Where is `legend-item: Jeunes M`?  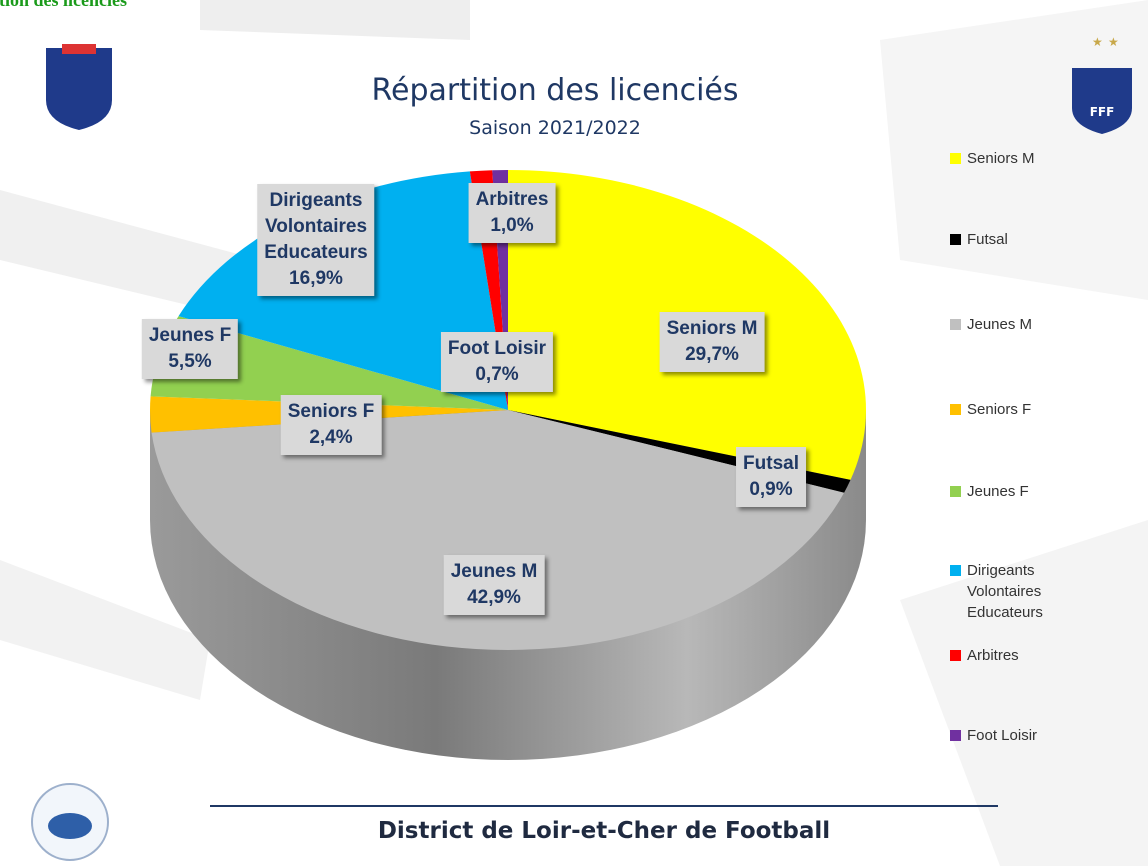 legend-item: Jeunes M is located at coordinates (991, 324).